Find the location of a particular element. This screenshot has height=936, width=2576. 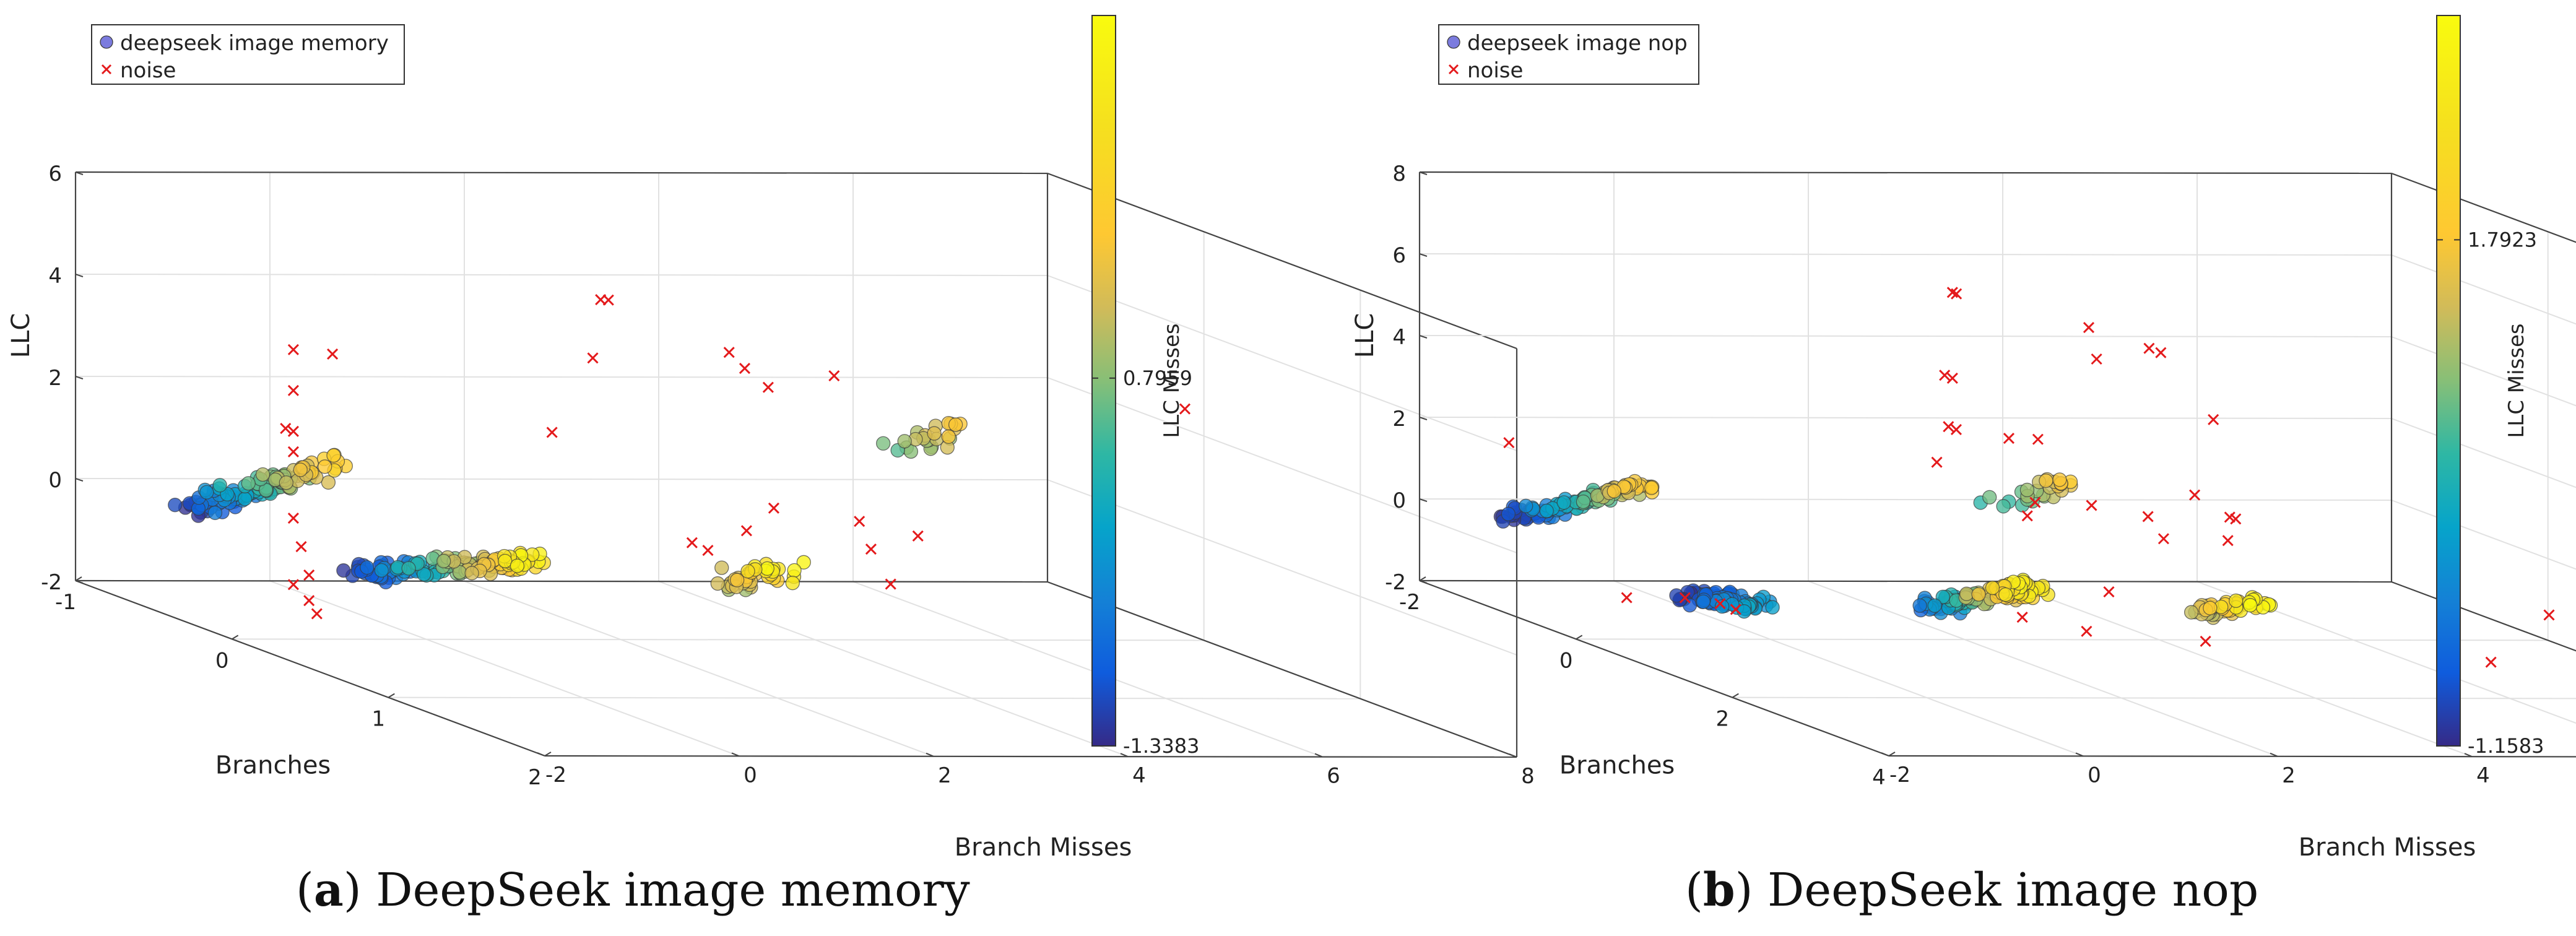

x-tick-label: 2 is located at coordinates (1723, 719).